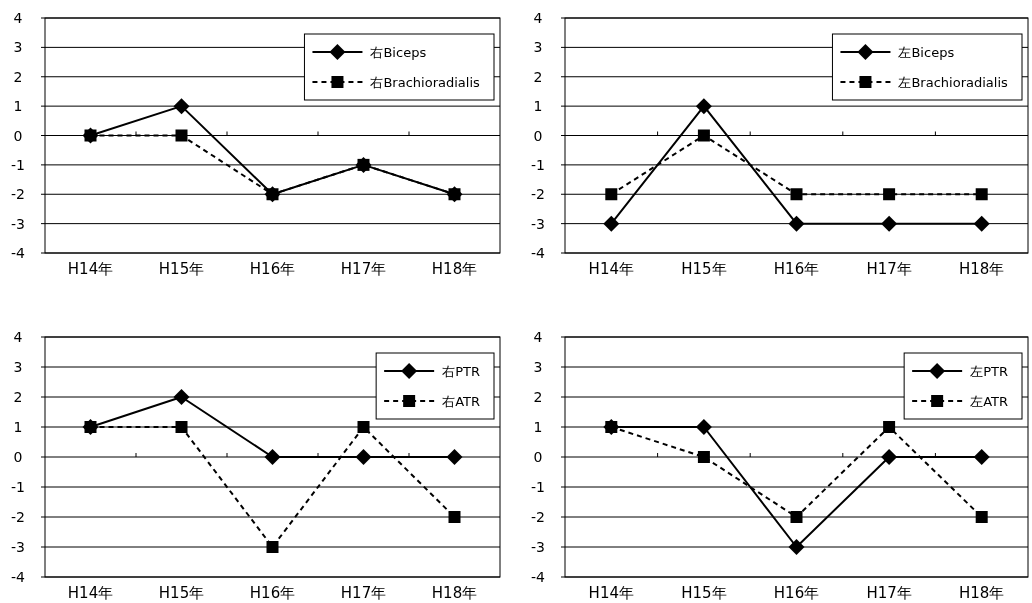  I want to click on legend-label: 左Brachioradialis, so click(953, 82).